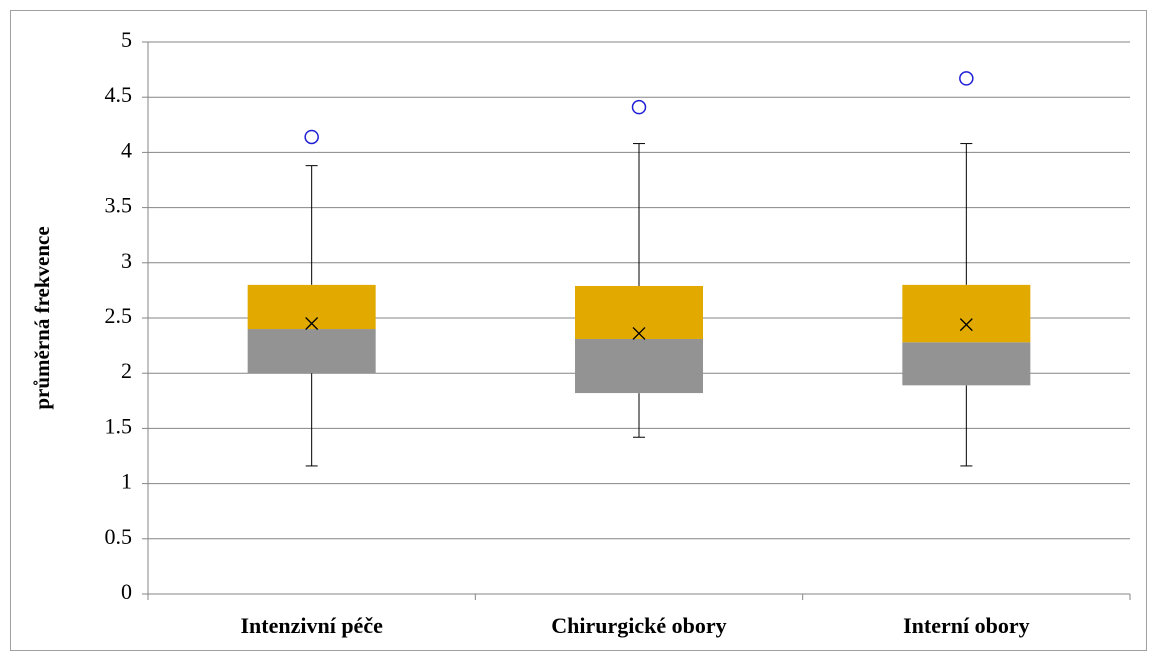  I want to click on x-tick-label: Interní obory, so click(966, 625).